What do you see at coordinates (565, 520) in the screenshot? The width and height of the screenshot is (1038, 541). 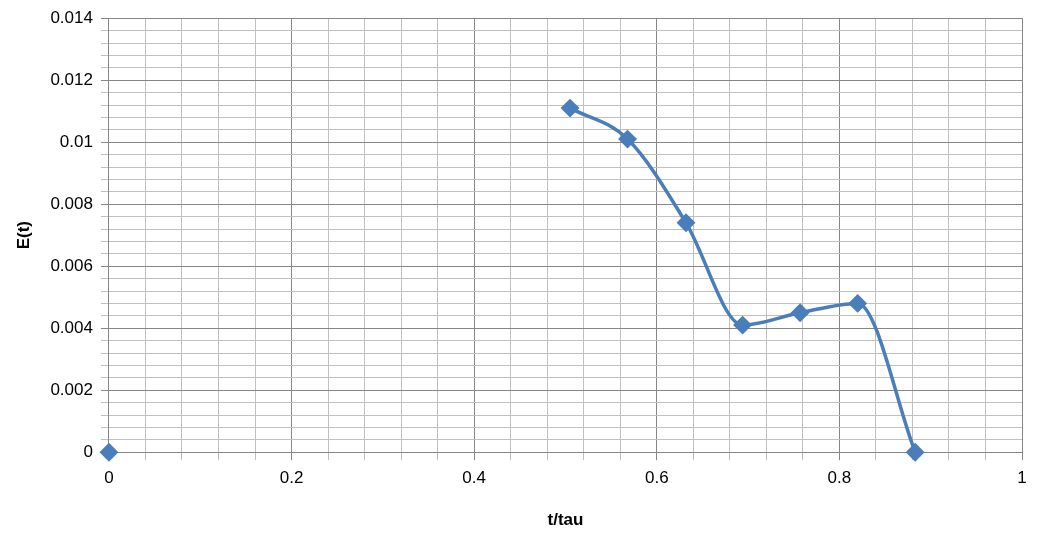 I see `x-axis-title: t/tau` at bounding box center [565, 520].